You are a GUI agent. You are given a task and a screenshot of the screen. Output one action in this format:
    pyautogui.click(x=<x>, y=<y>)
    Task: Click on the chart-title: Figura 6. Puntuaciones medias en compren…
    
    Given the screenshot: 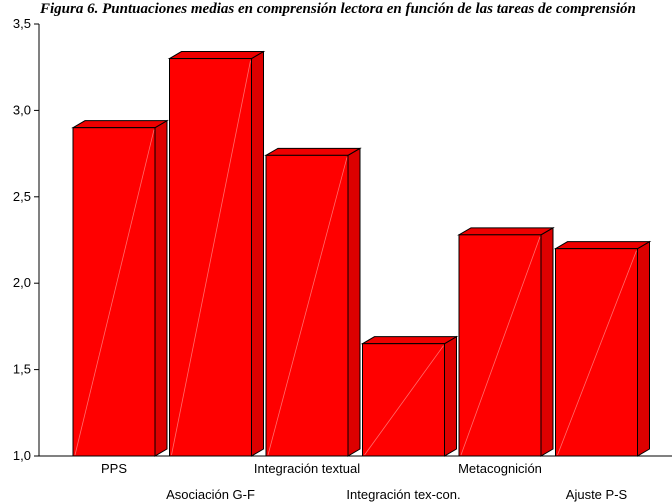 What is the action you would take?
    pyautogui.click(x=337, y=9)
    